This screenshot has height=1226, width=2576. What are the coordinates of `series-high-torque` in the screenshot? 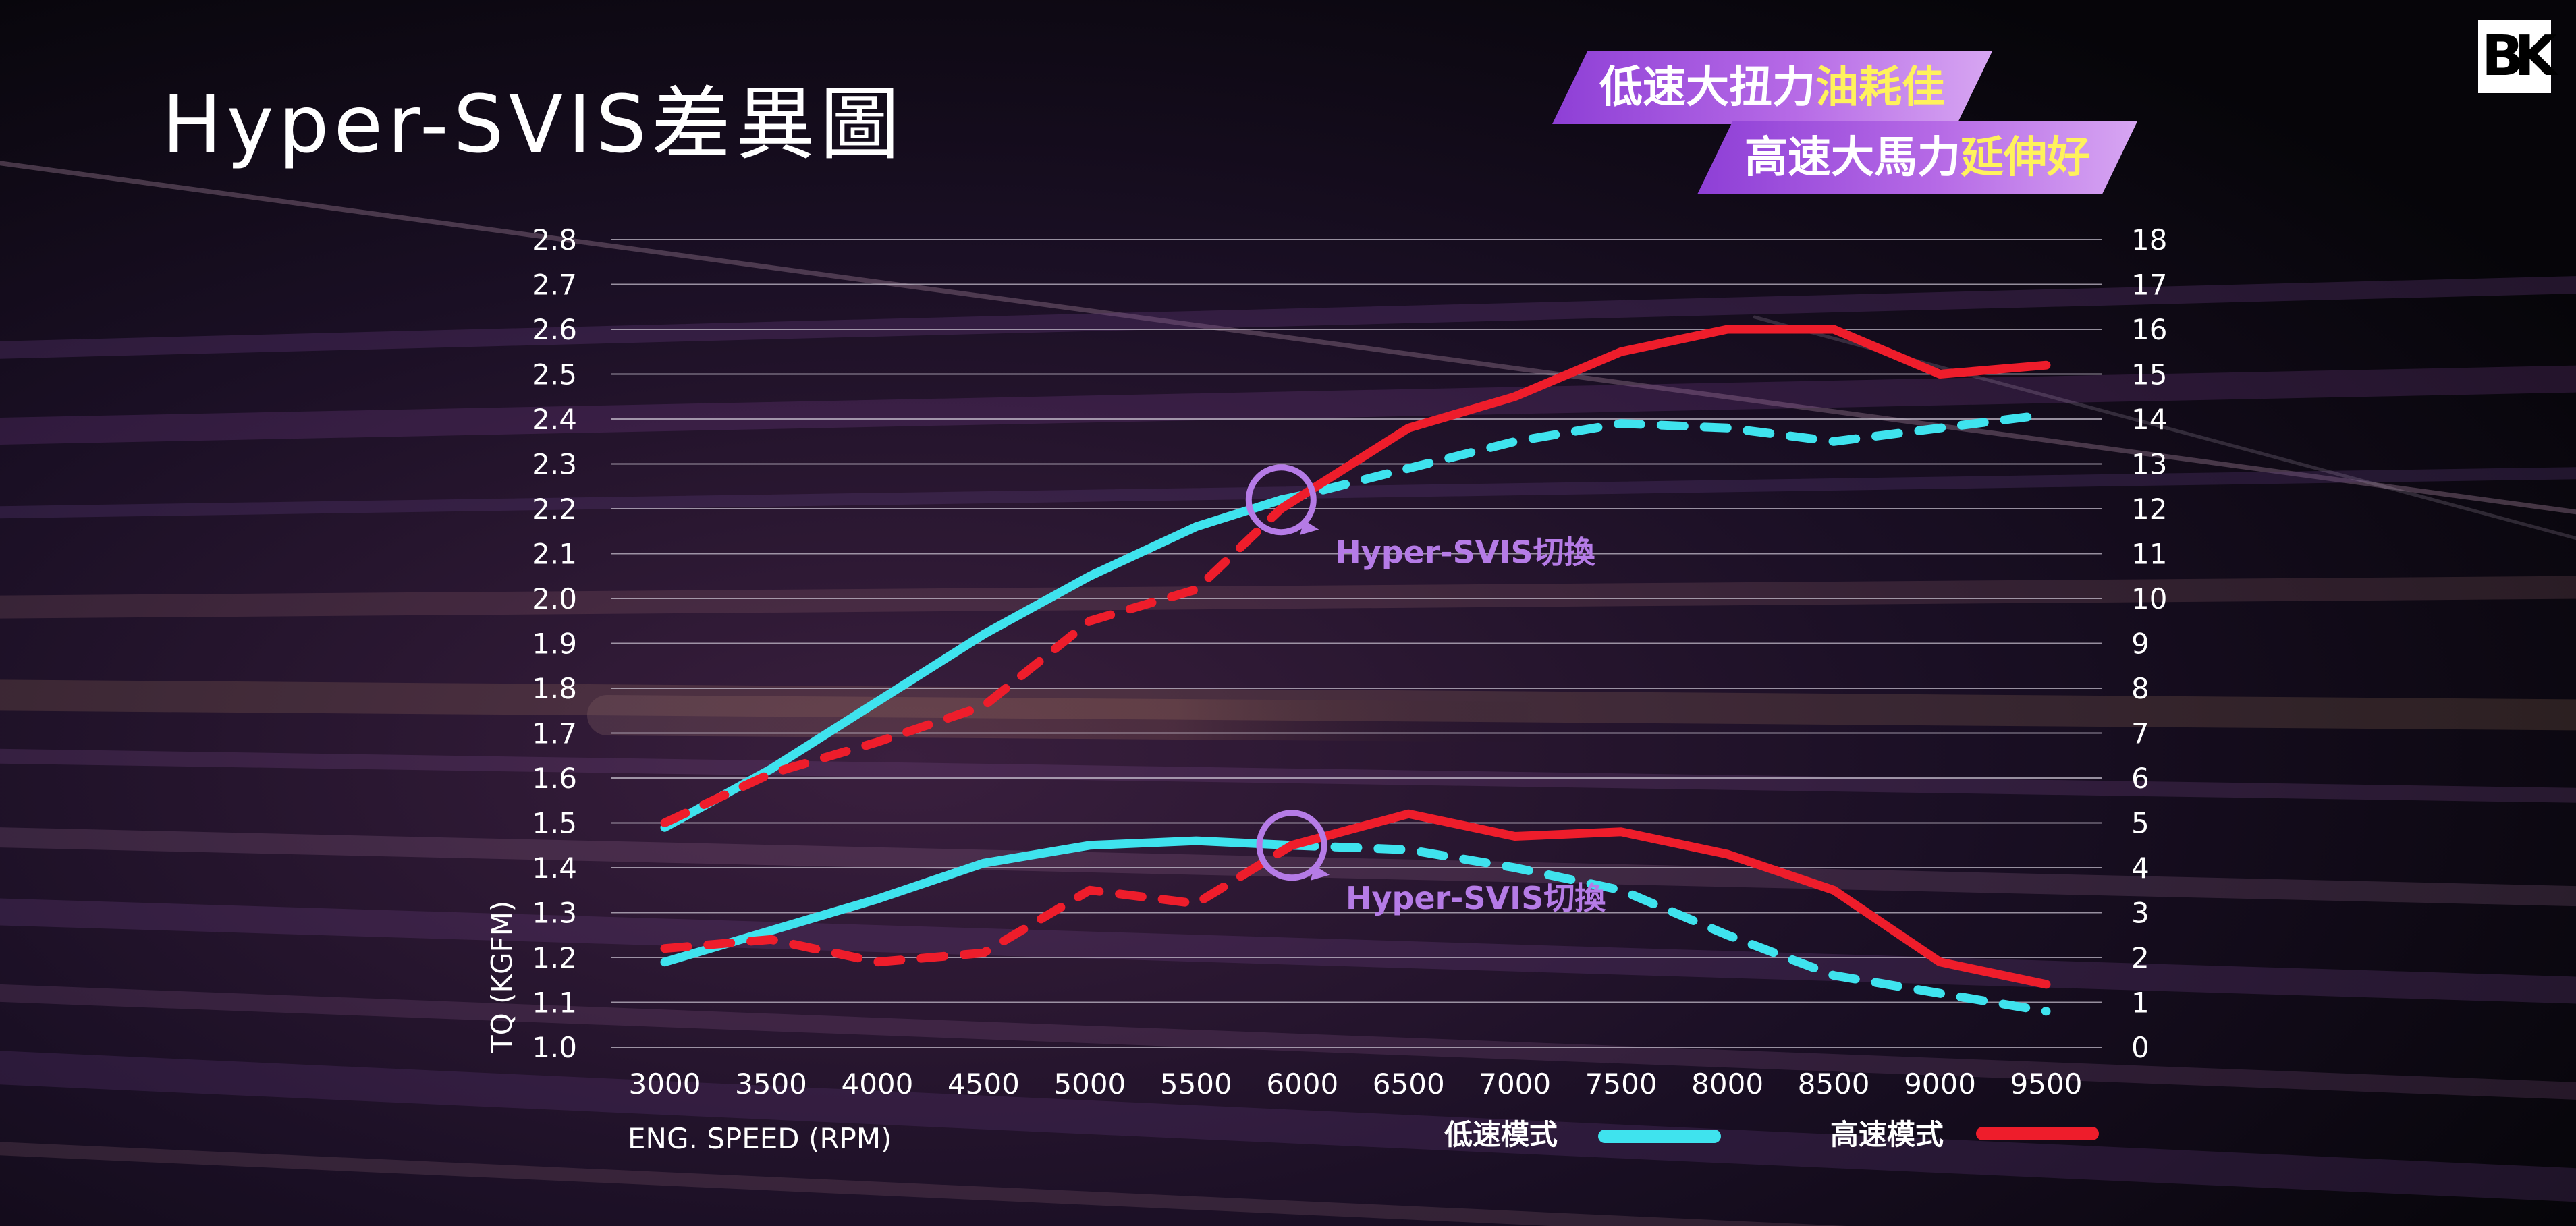 It's located at (1355, 899).